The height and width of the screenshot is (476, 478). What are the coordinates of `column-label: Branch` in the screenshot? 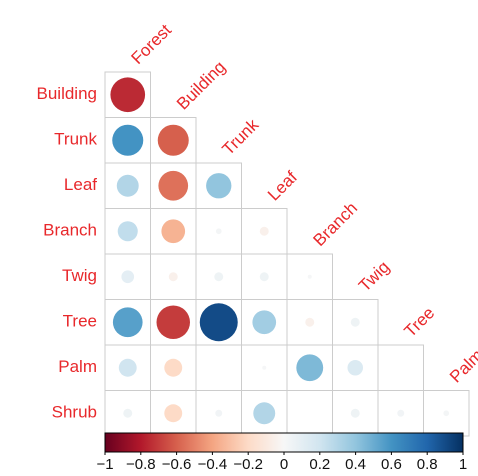 It's located at (336, 224).